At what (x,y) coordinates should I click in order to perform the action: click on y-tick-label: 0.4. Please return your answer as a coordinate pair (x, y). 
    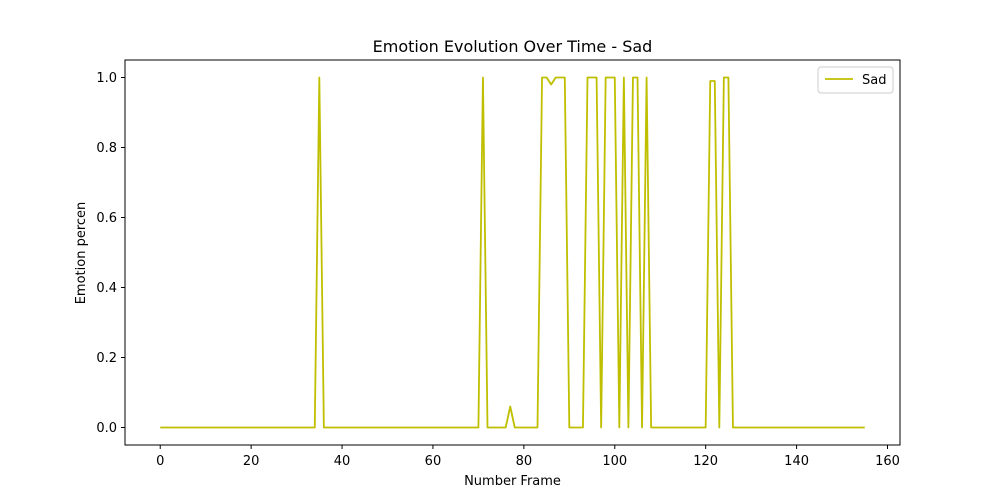
    Looking at the image, I should click on (106, 288).